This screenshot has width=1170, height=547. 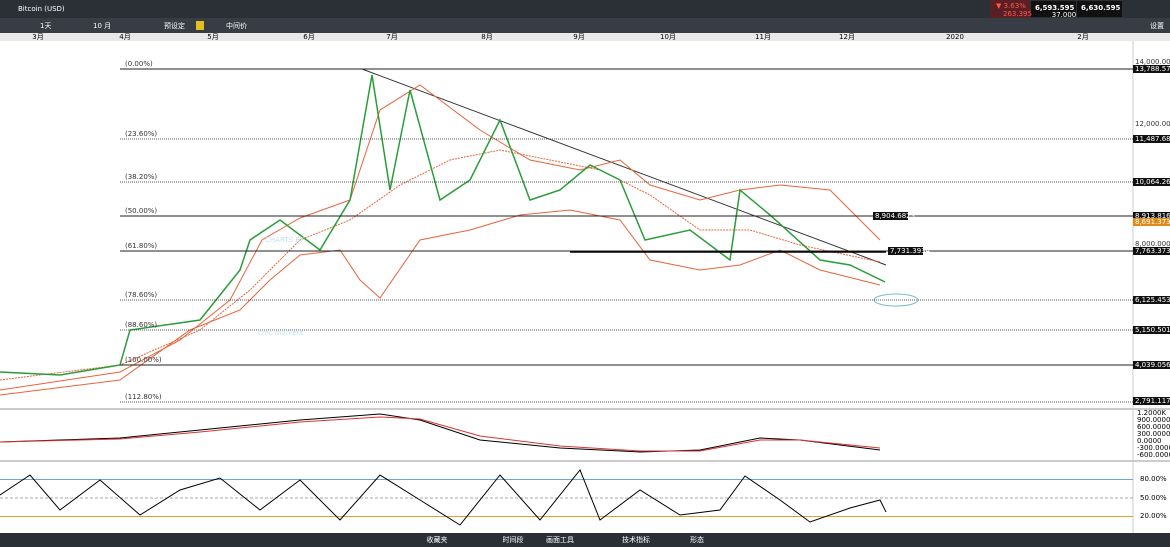 I want to click on watermark: CHARTS BY, so click(x=285, y=240).